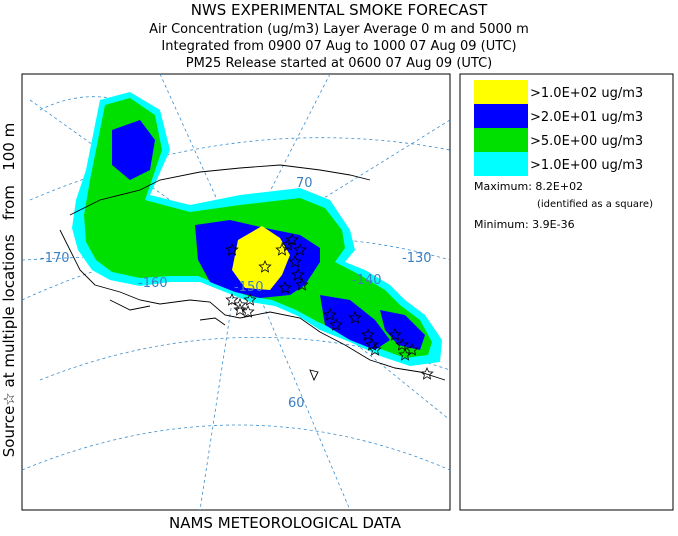  What do you see at coordinates (153, 283) in the screenshot?
I see `map-label: -160` at bounding box center [153, 283].